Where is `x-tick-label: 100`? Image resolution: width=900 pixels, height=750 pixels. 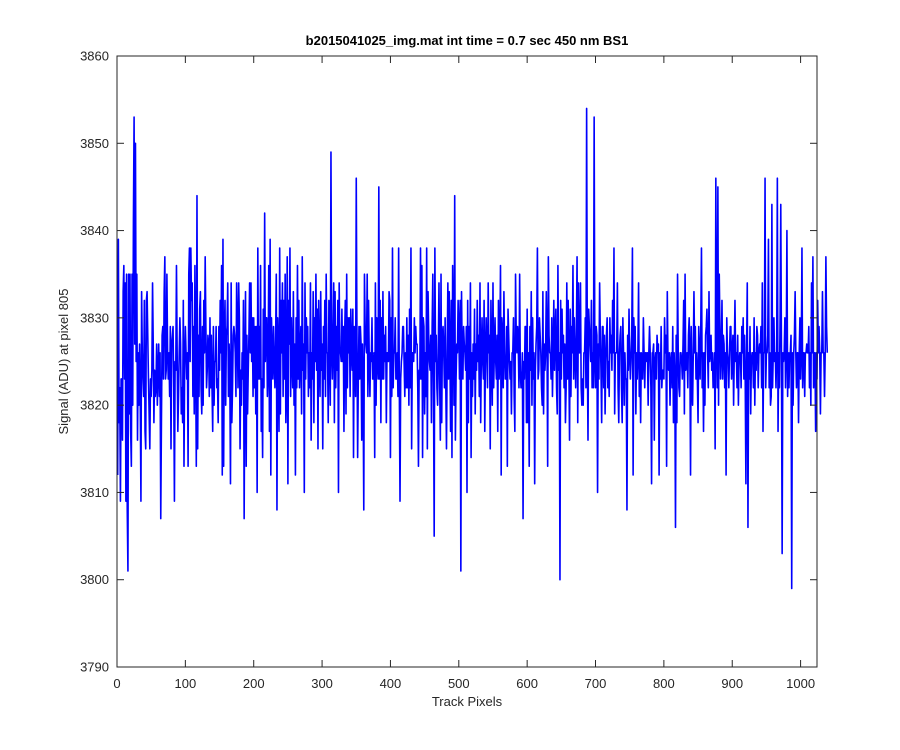 x-tick-label: 100 is located at coordinates (186, 683).